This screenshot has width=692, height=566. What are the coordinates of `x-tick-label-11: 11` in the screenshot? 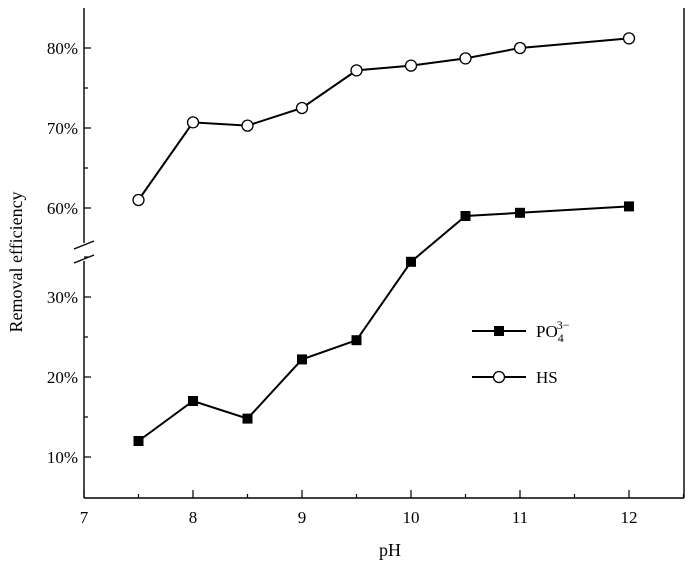 It's located at (520, 517).